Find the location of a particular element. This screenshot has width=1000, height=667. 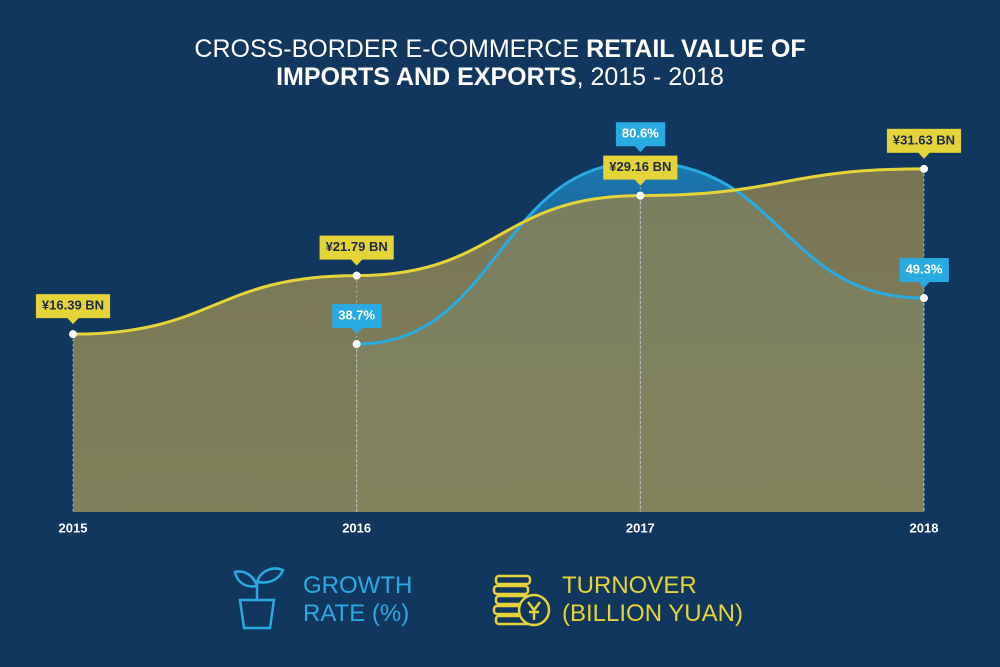

value-label-text: ¥31.63 BN is located at coordinates (924, 139).